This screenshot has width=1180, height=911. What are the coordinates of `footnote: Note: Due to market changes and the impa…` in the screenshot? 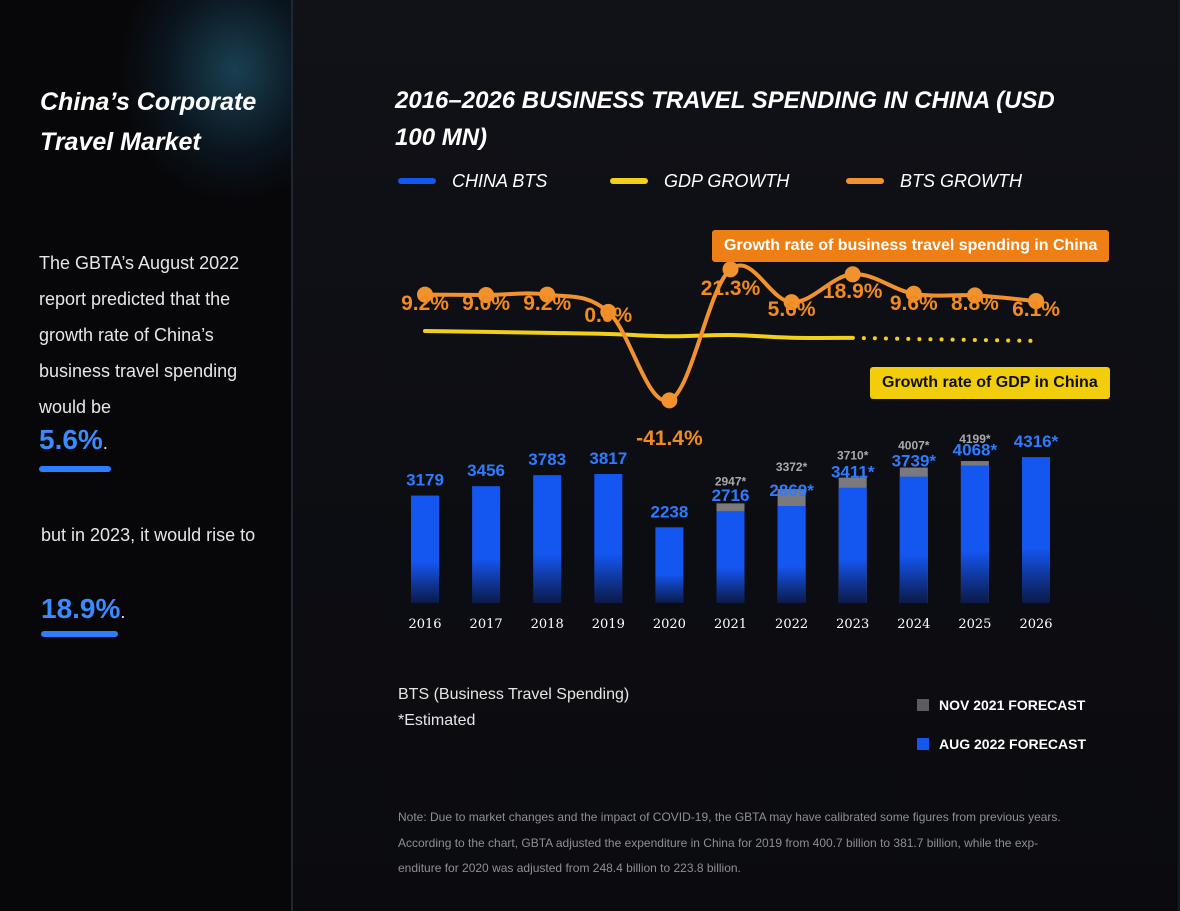 It's located at (729, 842).